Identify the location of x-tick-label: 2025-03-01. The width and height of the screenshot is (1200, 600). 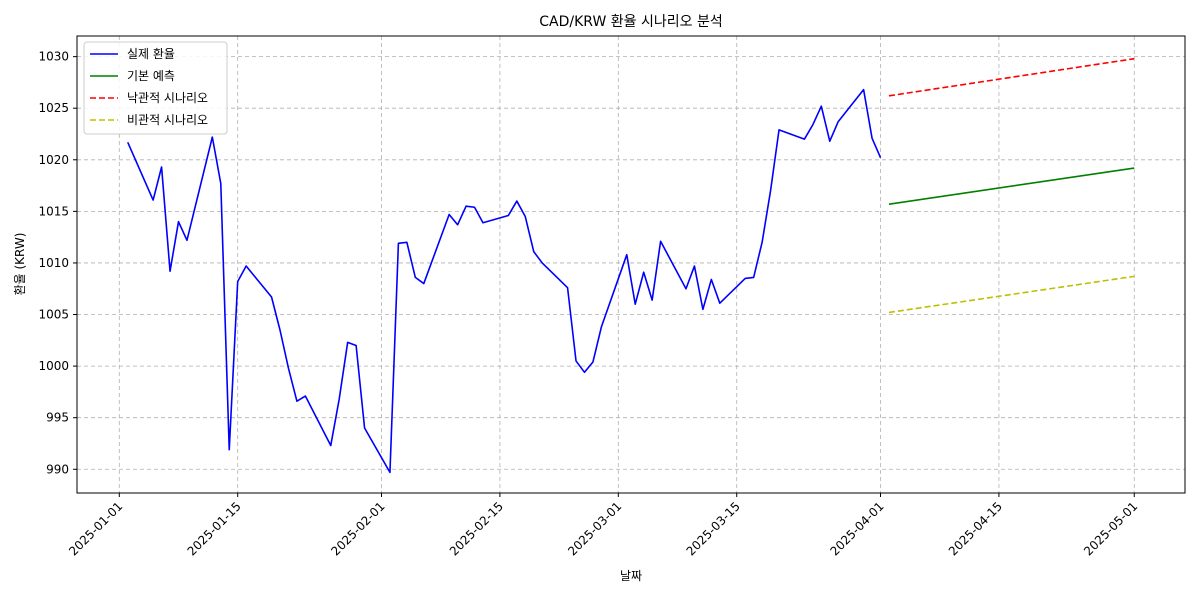
(594, 528).